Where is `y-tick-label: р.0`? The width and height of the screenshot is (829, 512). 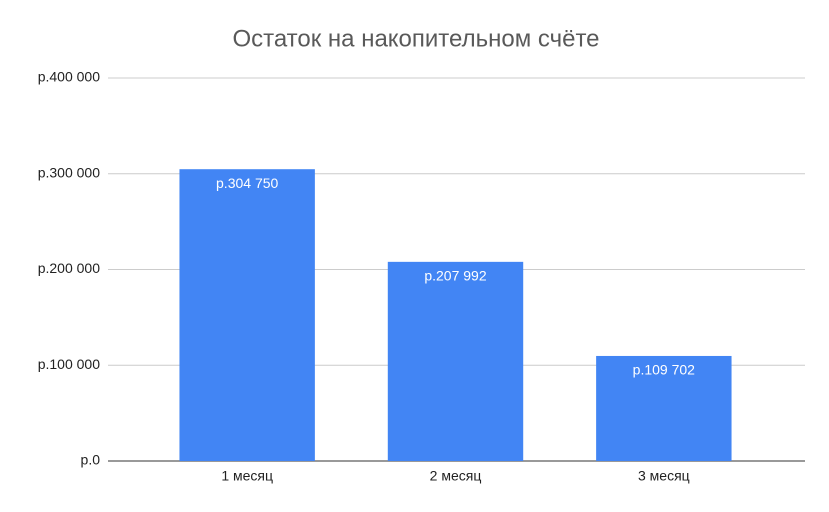 y-tick-label: р.0 is located at coordinates (91, 460).